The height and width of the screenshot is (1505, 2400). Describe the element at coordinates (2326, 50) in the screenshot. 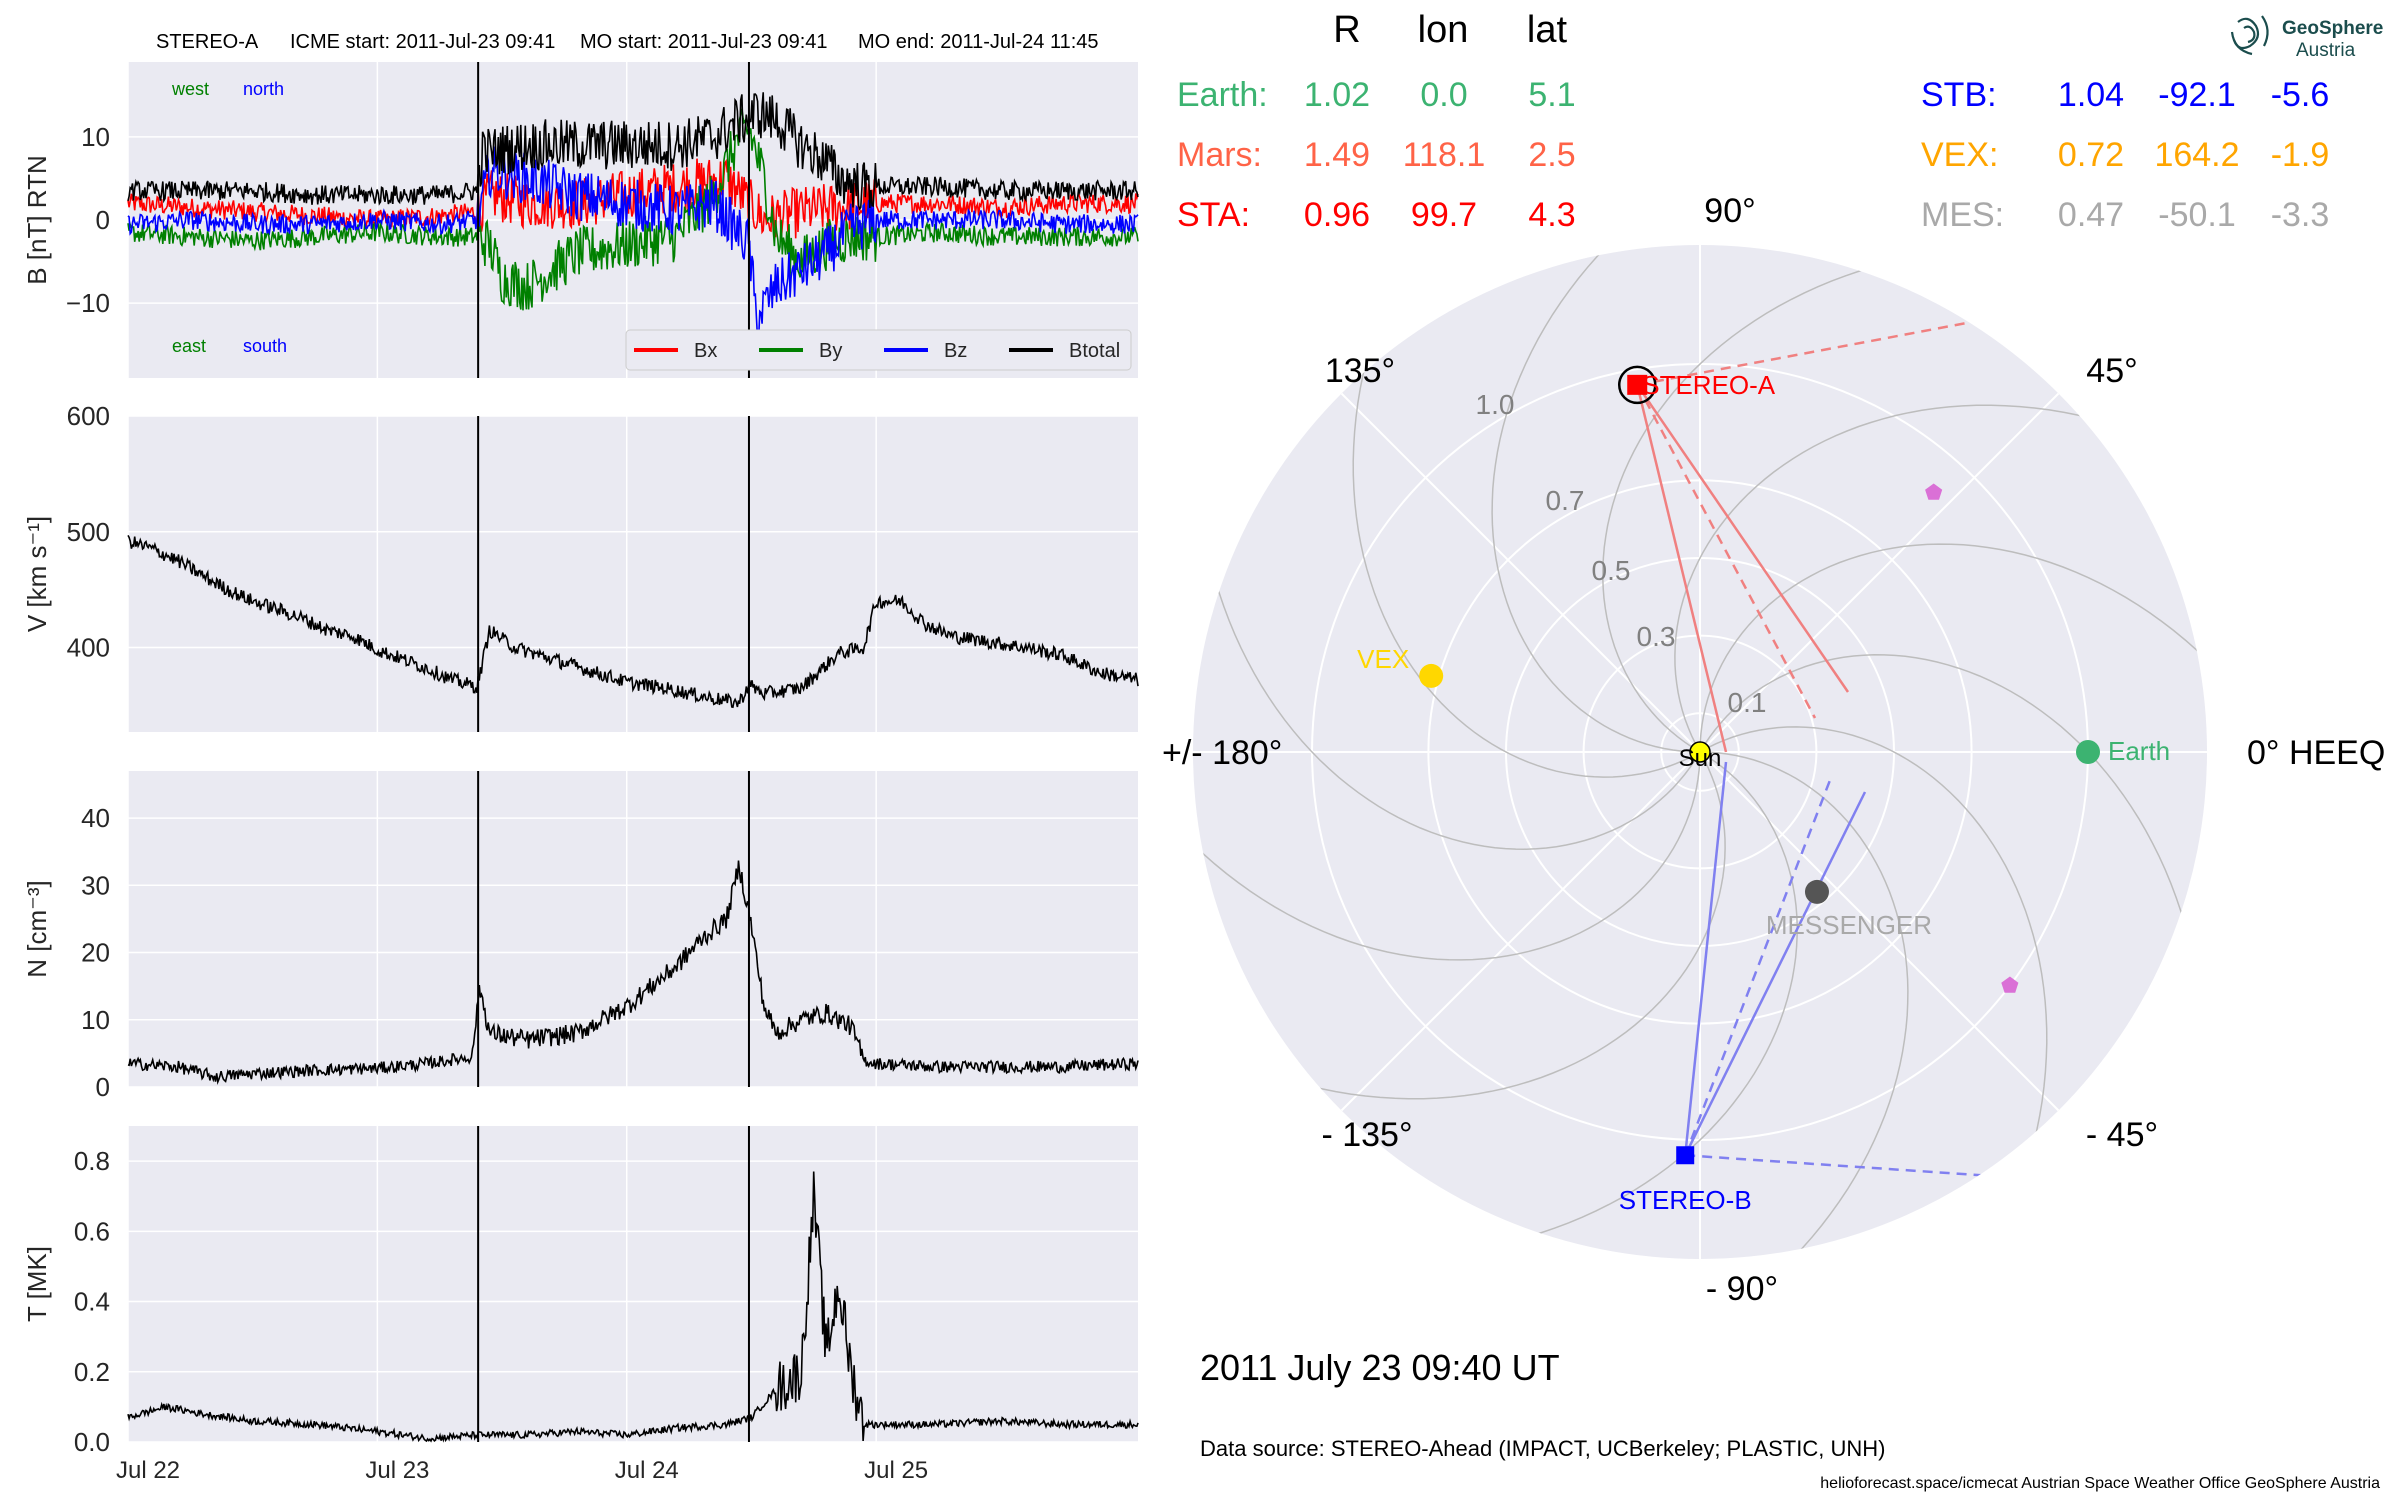

I see `logo-line2: Austria` at that location.